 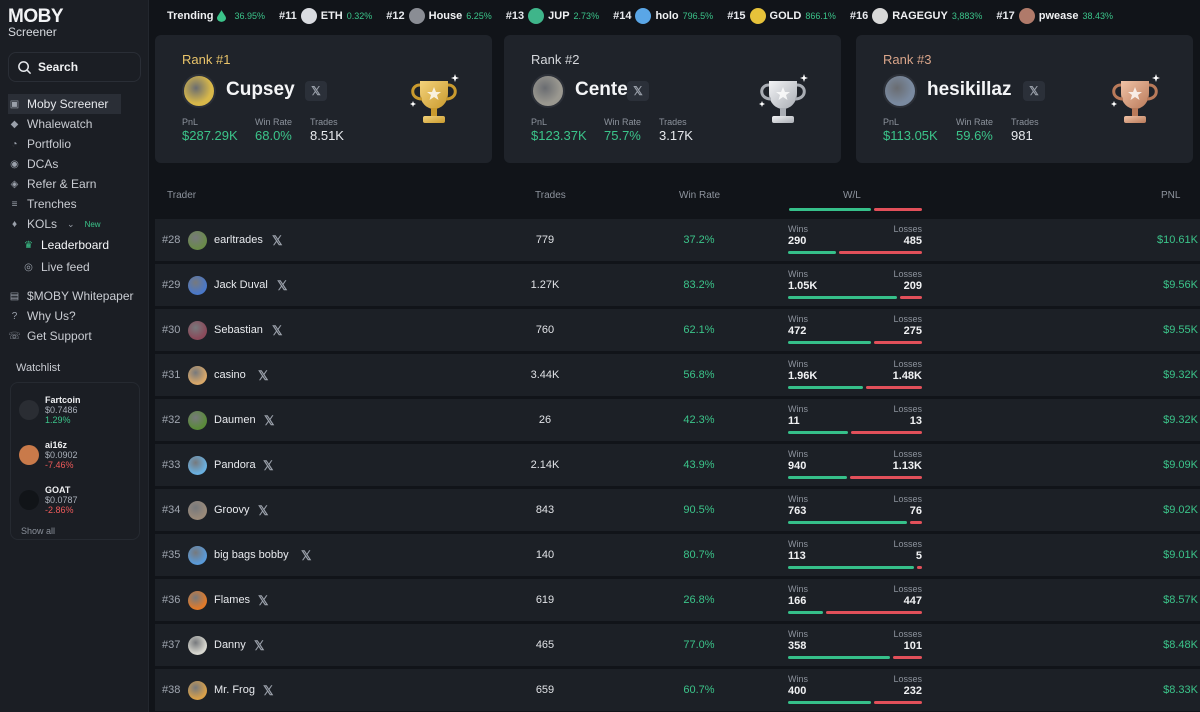 What do you see at coordinates (915, 16) in the screenshot?
I see `trending-item: #16 RAGEGUY 3,883%` at bounding box center [915, 16].